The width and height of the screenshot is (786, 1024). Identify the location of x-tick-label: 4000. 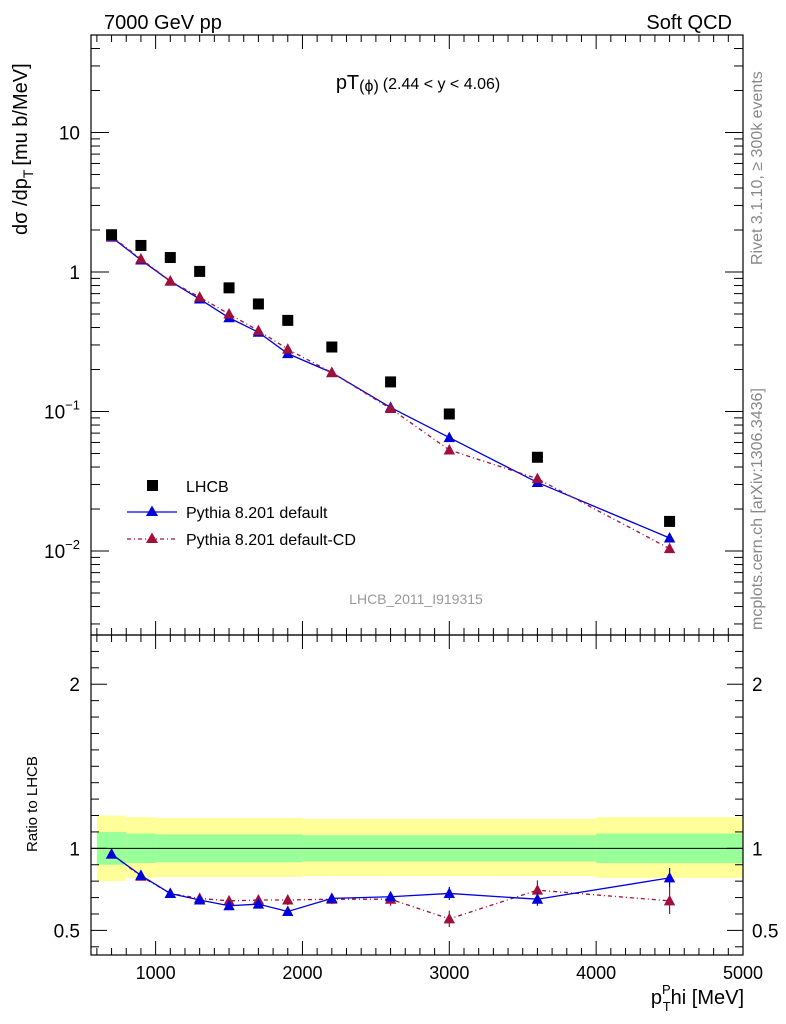
(596, 973).